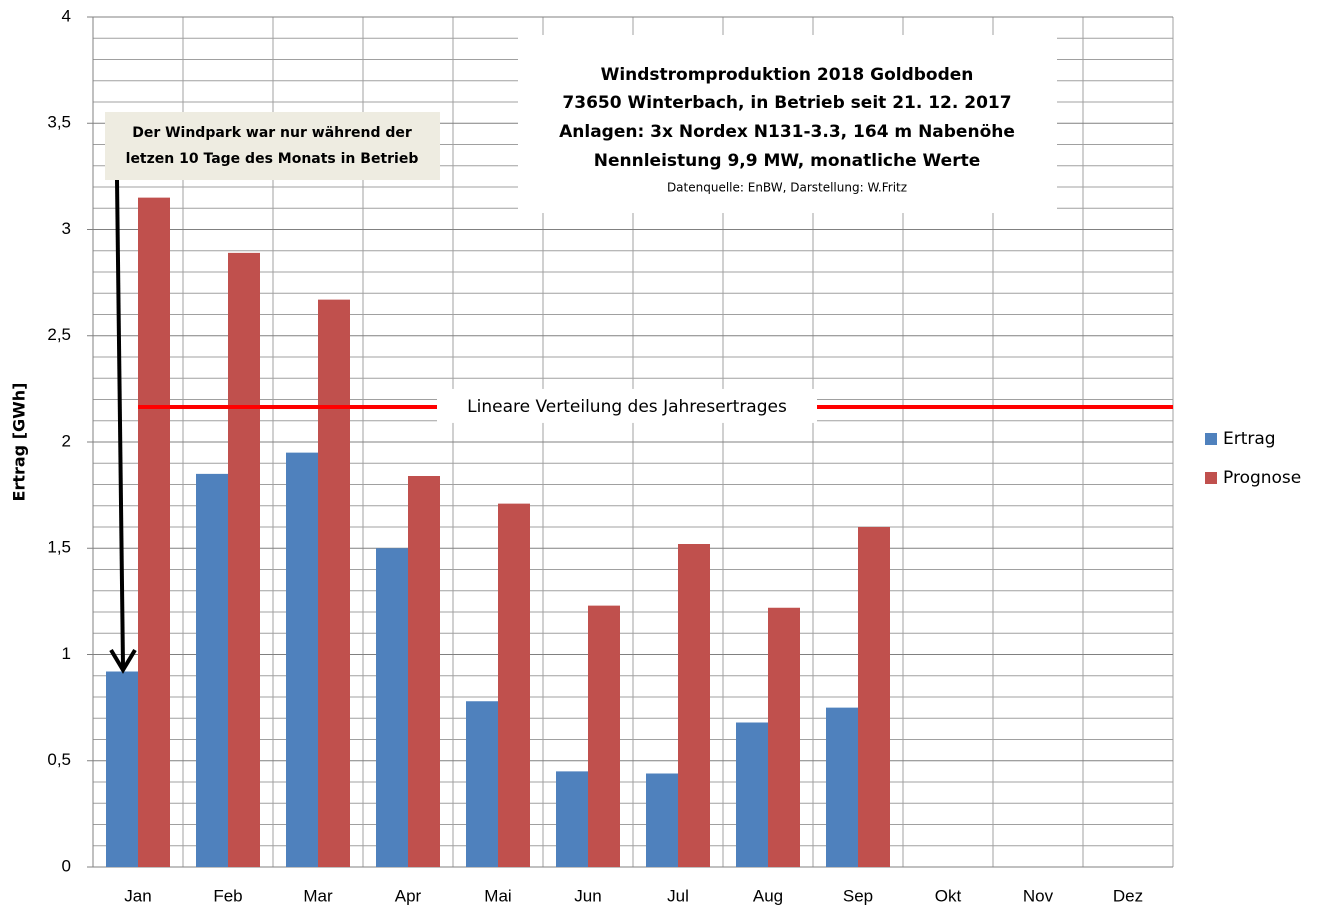  Describe the element at coordinates (59, 334) in the screenshot. I see `y-tick-label: 2,5` at that location.